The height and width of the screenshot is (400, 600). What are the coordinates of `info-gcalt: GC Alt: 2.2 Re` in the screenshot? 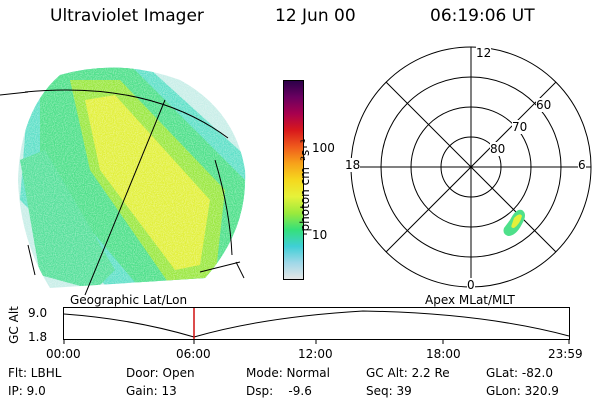 It's located at (408, 373).